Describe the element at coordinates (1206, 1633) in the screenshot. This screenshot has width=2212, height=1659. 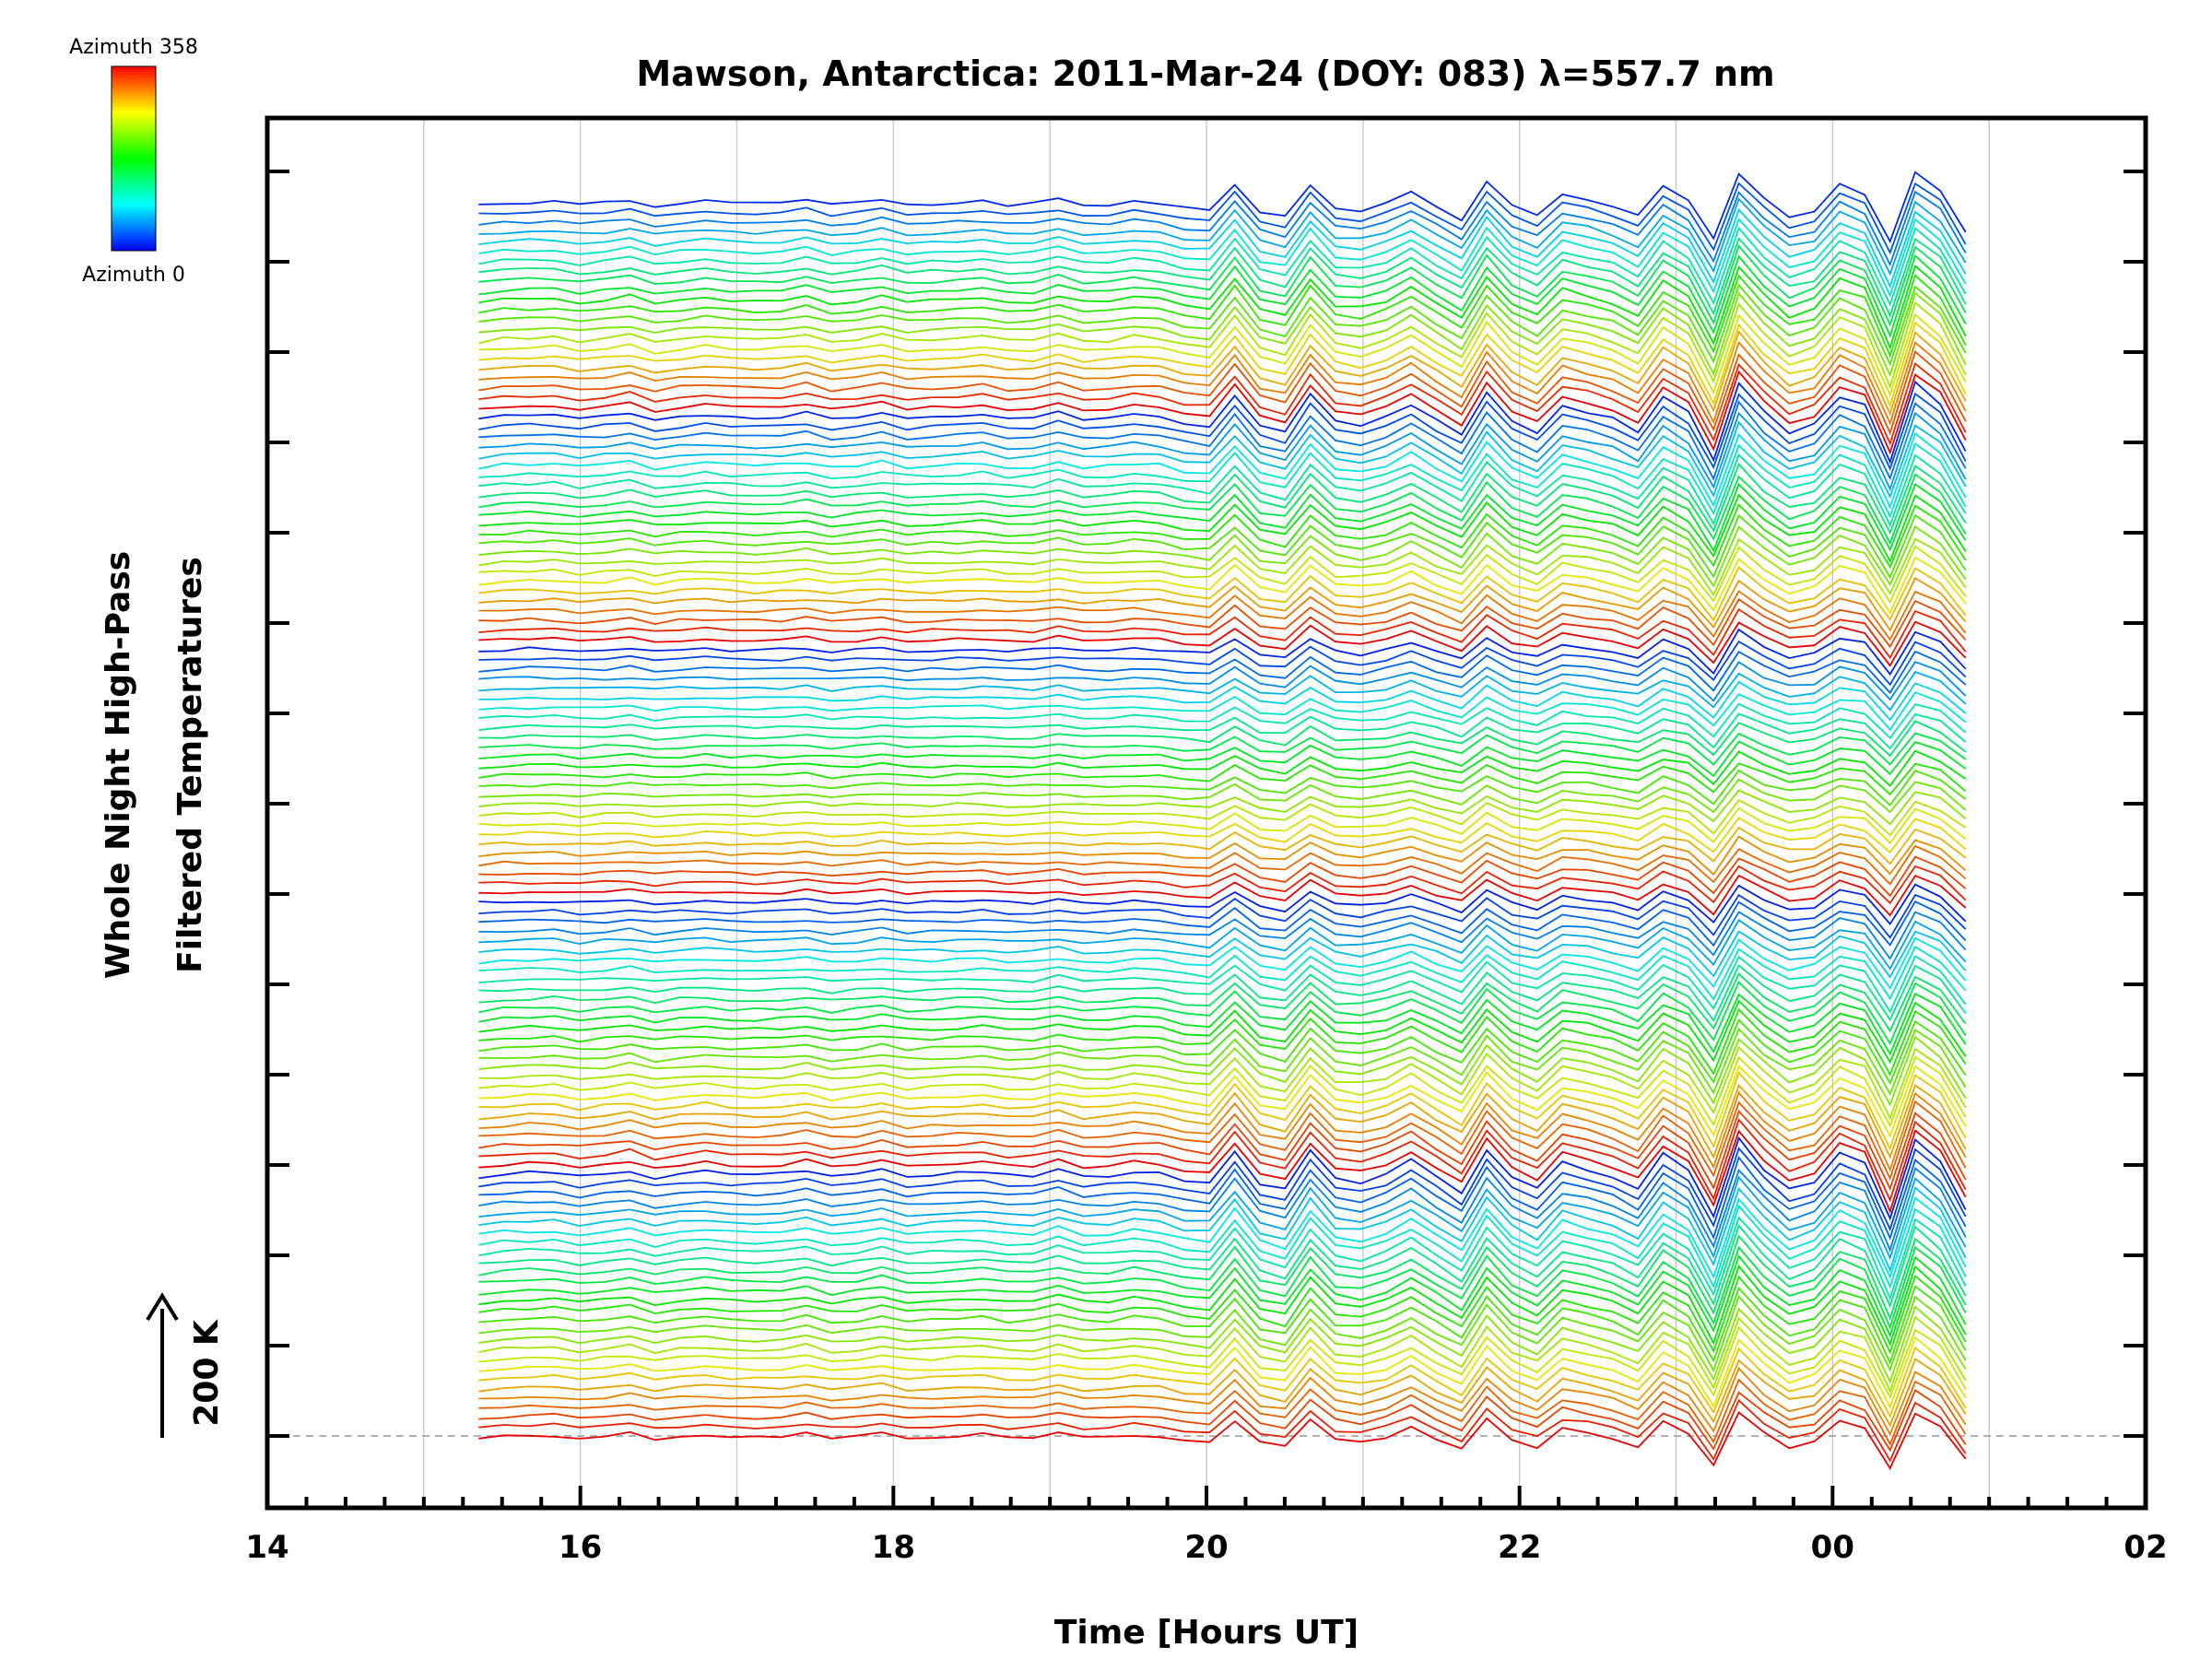
I see `x-axis-label: Time [Hours UT]` at that location.